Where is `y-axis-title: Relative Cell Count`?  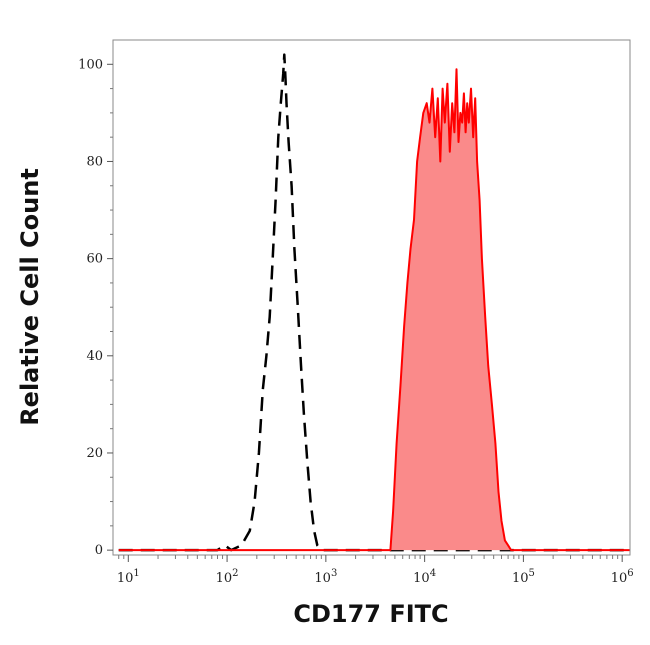
y-axis-title: Relative Cell Count is located at coordinates (30, 297).